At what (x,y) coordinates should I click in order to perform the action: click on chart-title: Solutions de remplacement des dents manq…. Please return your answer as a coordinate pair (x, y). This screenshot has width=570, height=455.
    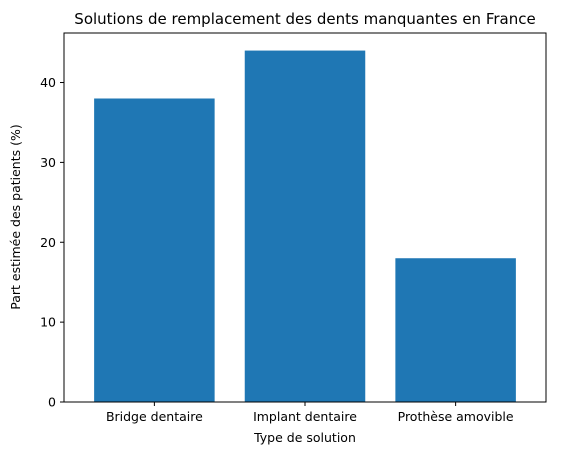
    Looking at the image, I should click on (304, 19).